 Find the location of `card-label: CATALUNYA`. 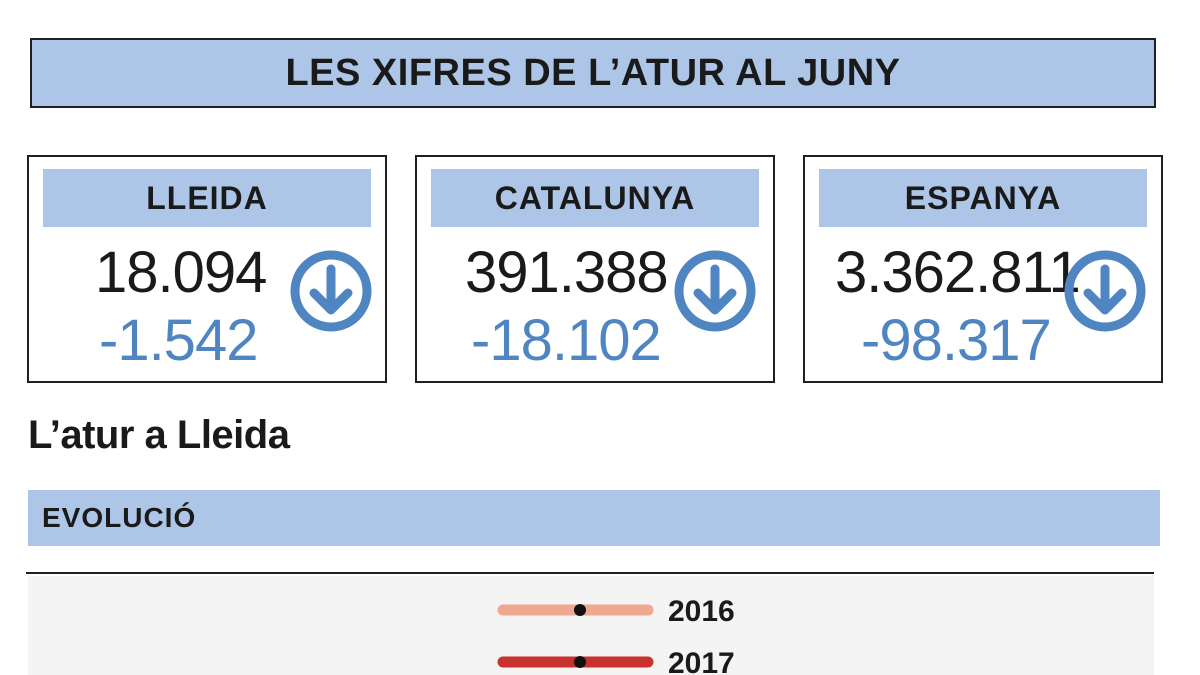

card-label: CATALUNYA is located at coordinates (595, 198).